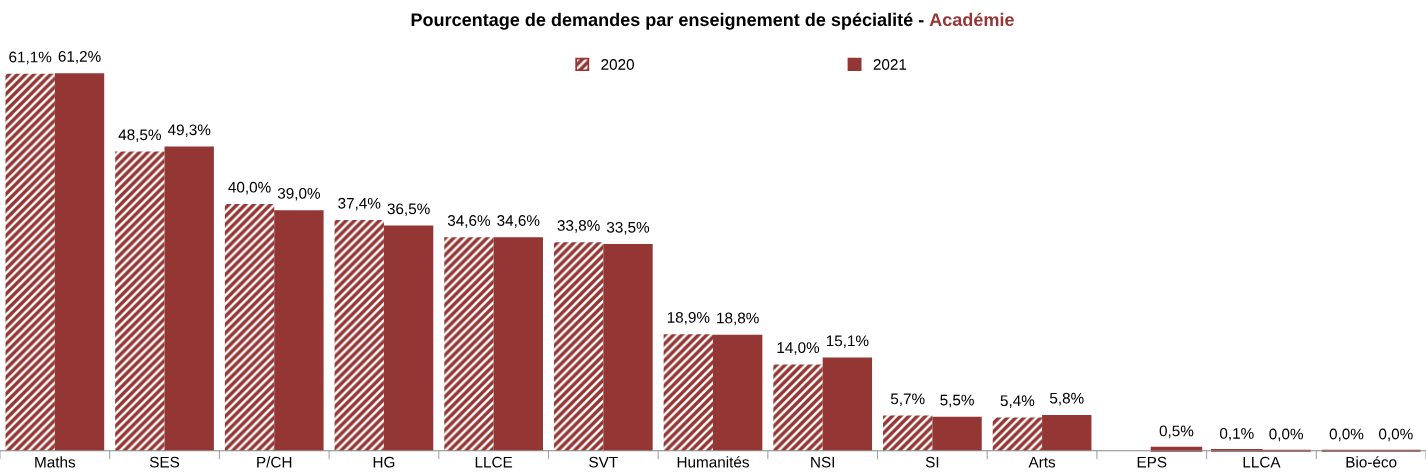 The width and height of the screenshot is (1426, 472). I want to click on x-tick-label: LLCA, so click(1262, 462).